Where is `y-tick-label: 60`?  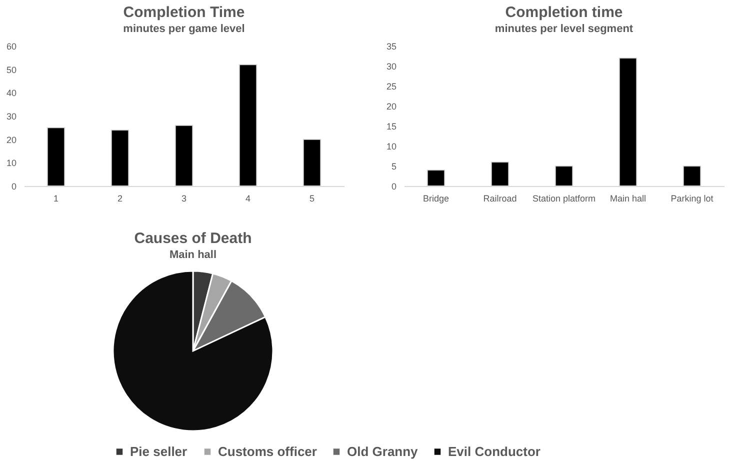
y-tick-label: 60 is located at coordinates (11, 47).